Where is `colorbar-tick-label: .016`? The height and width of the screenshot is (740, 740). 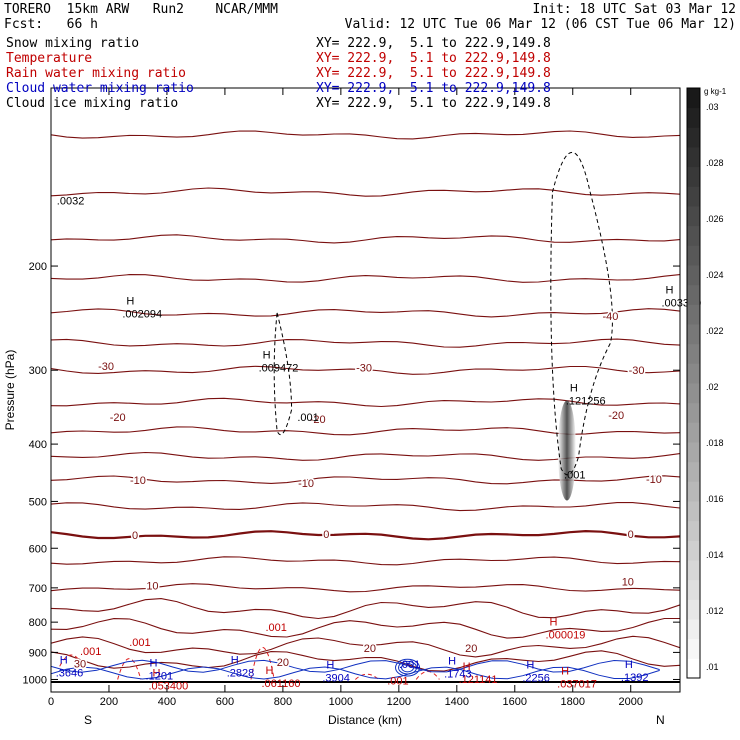 colorbar-tick-label: .016 is located at coordinates (715, 499).